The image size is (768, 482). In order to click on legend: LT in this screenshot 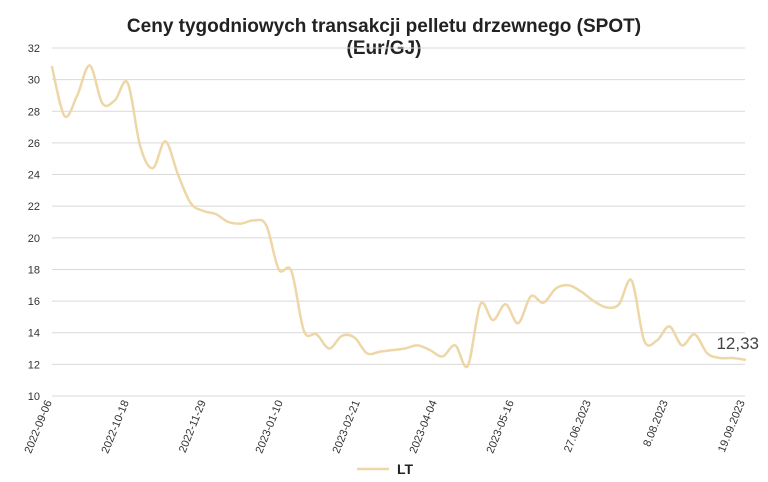, I will do `click(385, 469)`.